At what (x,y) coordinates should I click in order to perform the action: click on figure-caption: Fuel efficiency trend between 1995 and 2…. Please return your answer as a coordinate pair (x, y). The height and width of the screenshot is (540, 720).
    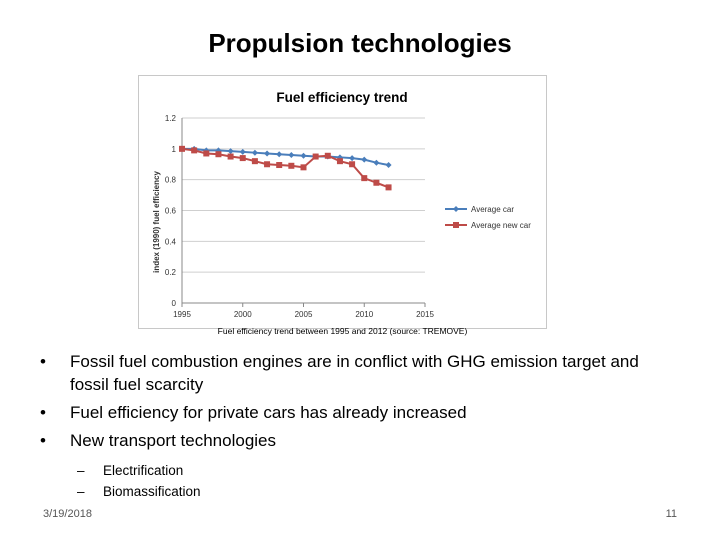
    Looking at the image, I should click on (342, 331).